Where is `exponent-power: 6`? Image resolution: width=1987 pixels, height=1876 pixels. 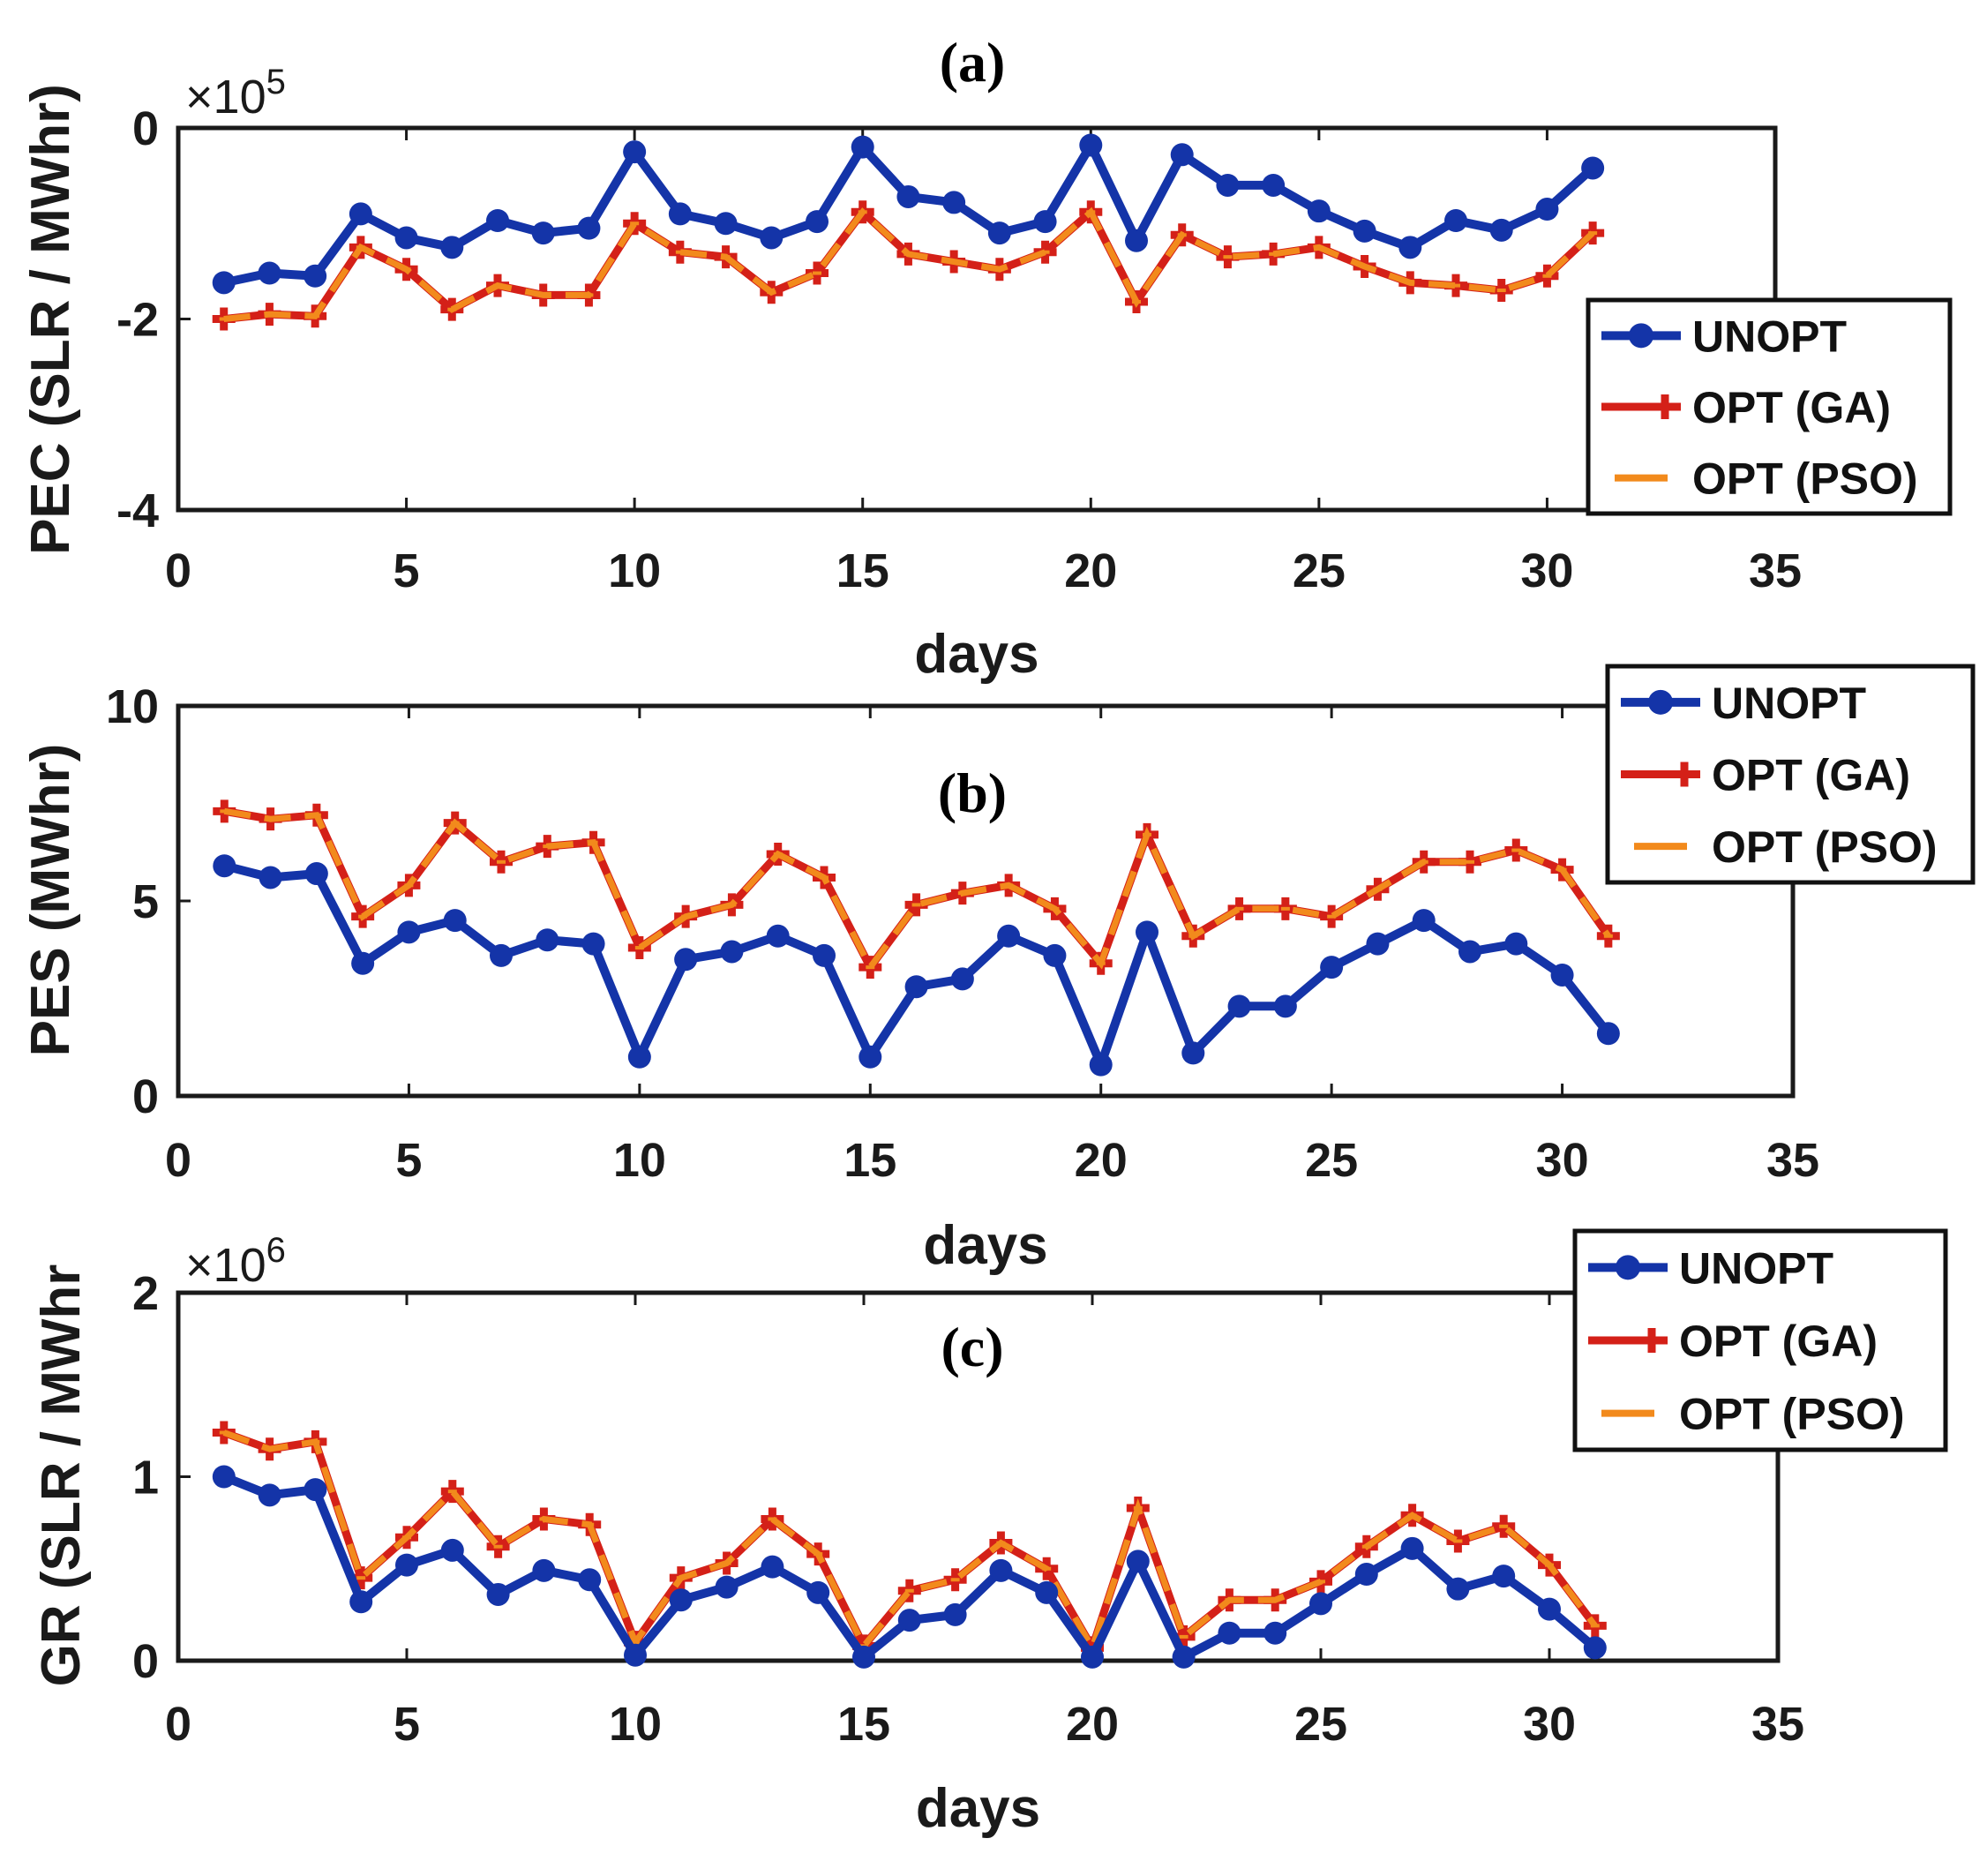 exponent-power: 6 is located at coordinates (276, 1250).